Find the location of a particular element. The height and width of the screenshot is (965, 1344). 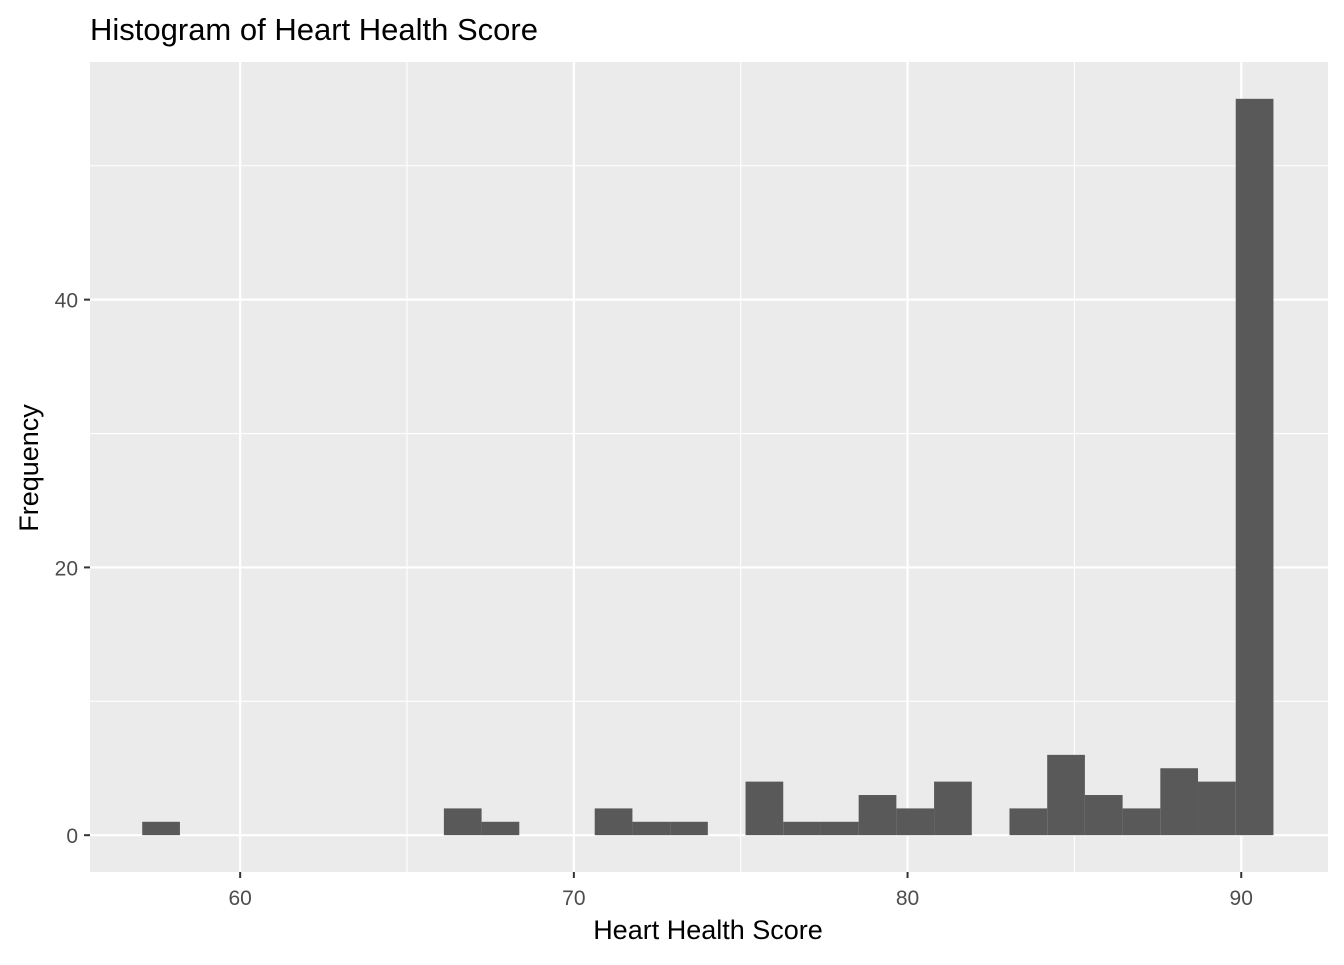

x-axis-title: Heart Health Score is located at coordinates (708, 930).